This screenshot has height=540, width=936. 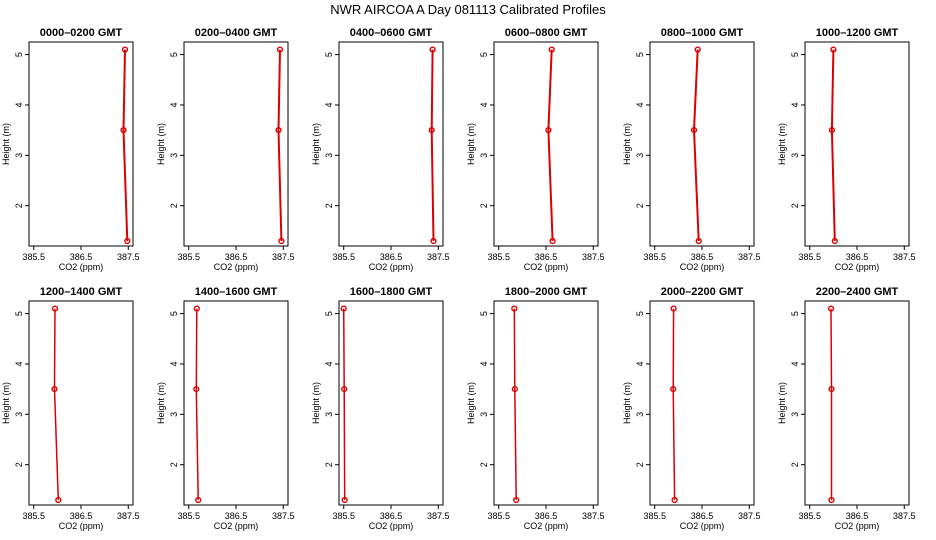 I want to click on panel-title: 0400–0600 GMT, so click(x=391, y=33).